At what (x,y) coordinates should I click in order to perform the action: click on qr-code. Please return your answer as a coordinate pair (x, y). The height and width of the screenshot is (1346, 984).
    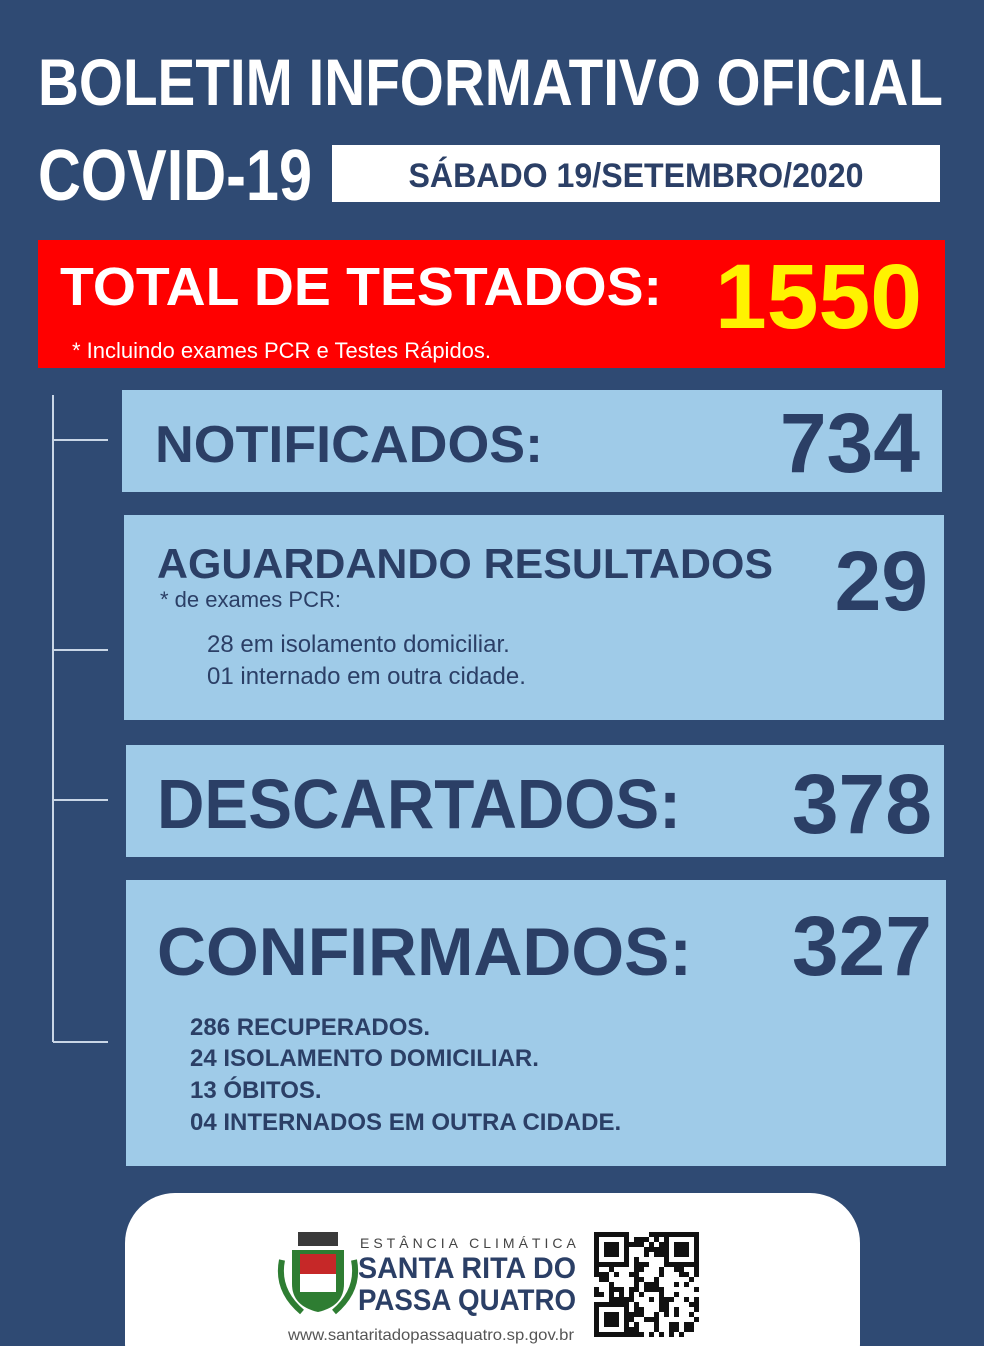
    Looking at the image, I should click on (646, 1284).